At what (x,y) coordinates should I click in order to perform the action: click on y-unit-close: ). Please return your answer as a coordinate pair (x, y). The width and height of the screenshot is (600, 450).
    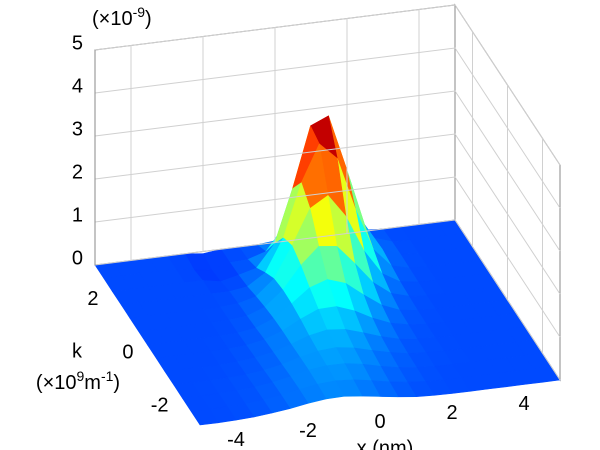
    Looking at the image, I should click on (116, 383).